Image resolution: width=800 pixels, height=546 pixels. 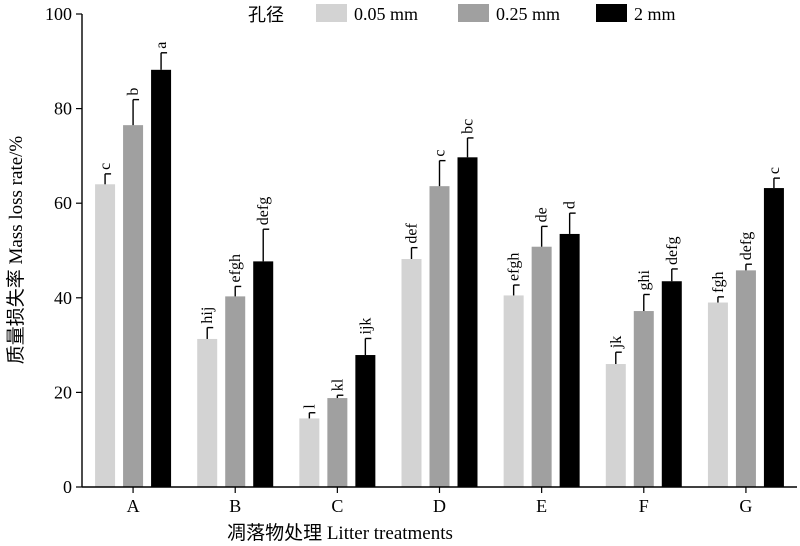 What do you see at coordinates (337, 506) in the screenshot?
I see `x-tick-label: C` at bounding box center [337, 506].